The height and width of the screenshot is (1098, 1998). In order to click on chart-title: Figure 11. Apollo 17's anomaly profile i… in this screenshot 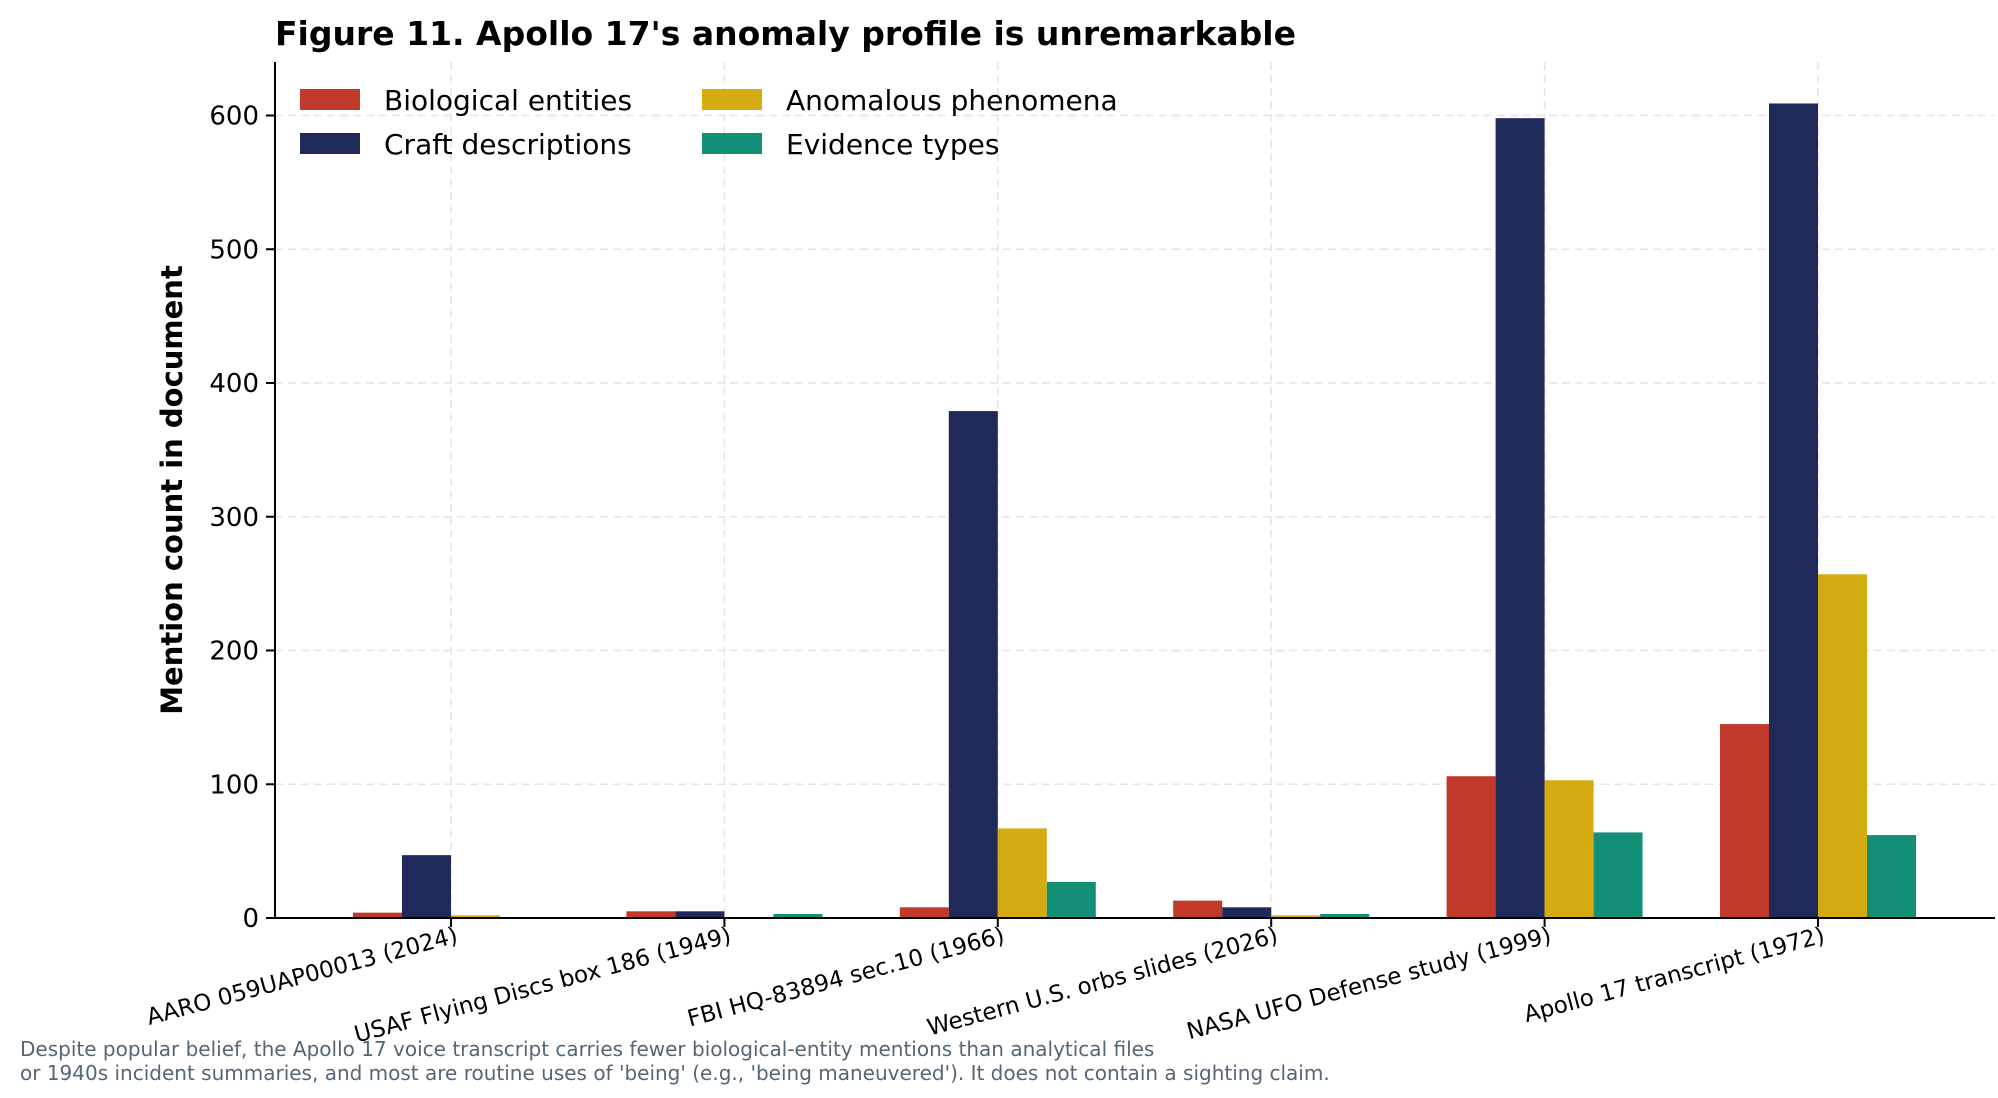, I will do `click(785, 33)`.